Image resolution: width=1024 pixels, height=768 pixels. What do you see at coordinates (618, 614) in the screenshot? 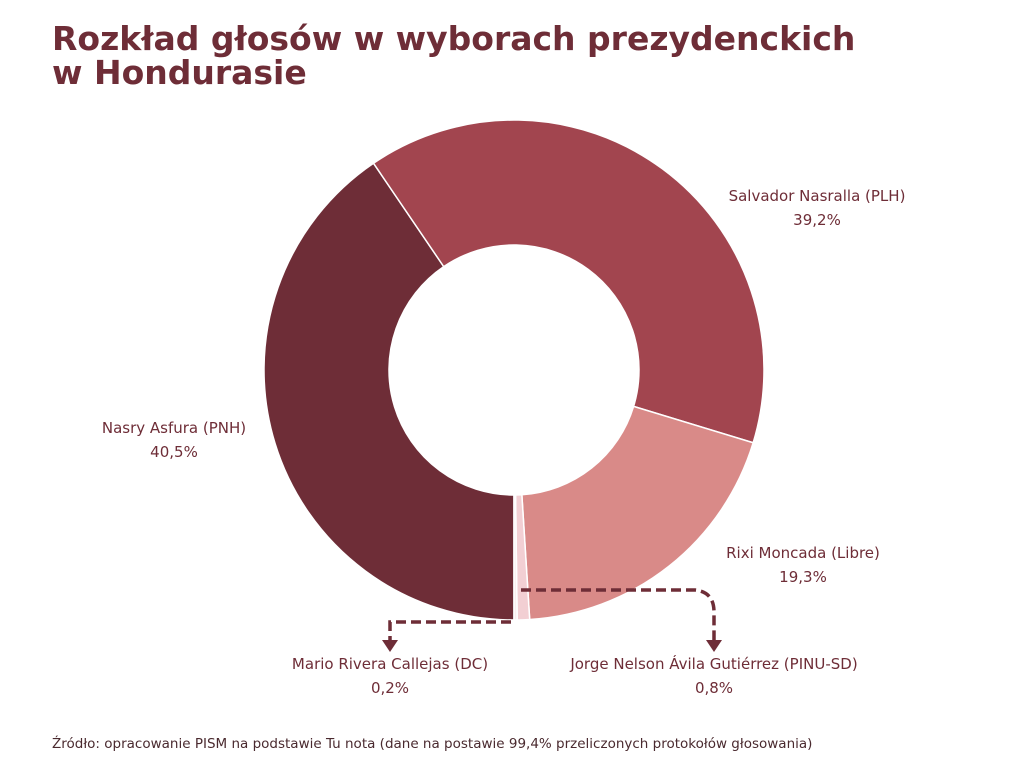
I see `leader-line-jorge` at bounding box center [618, 614].